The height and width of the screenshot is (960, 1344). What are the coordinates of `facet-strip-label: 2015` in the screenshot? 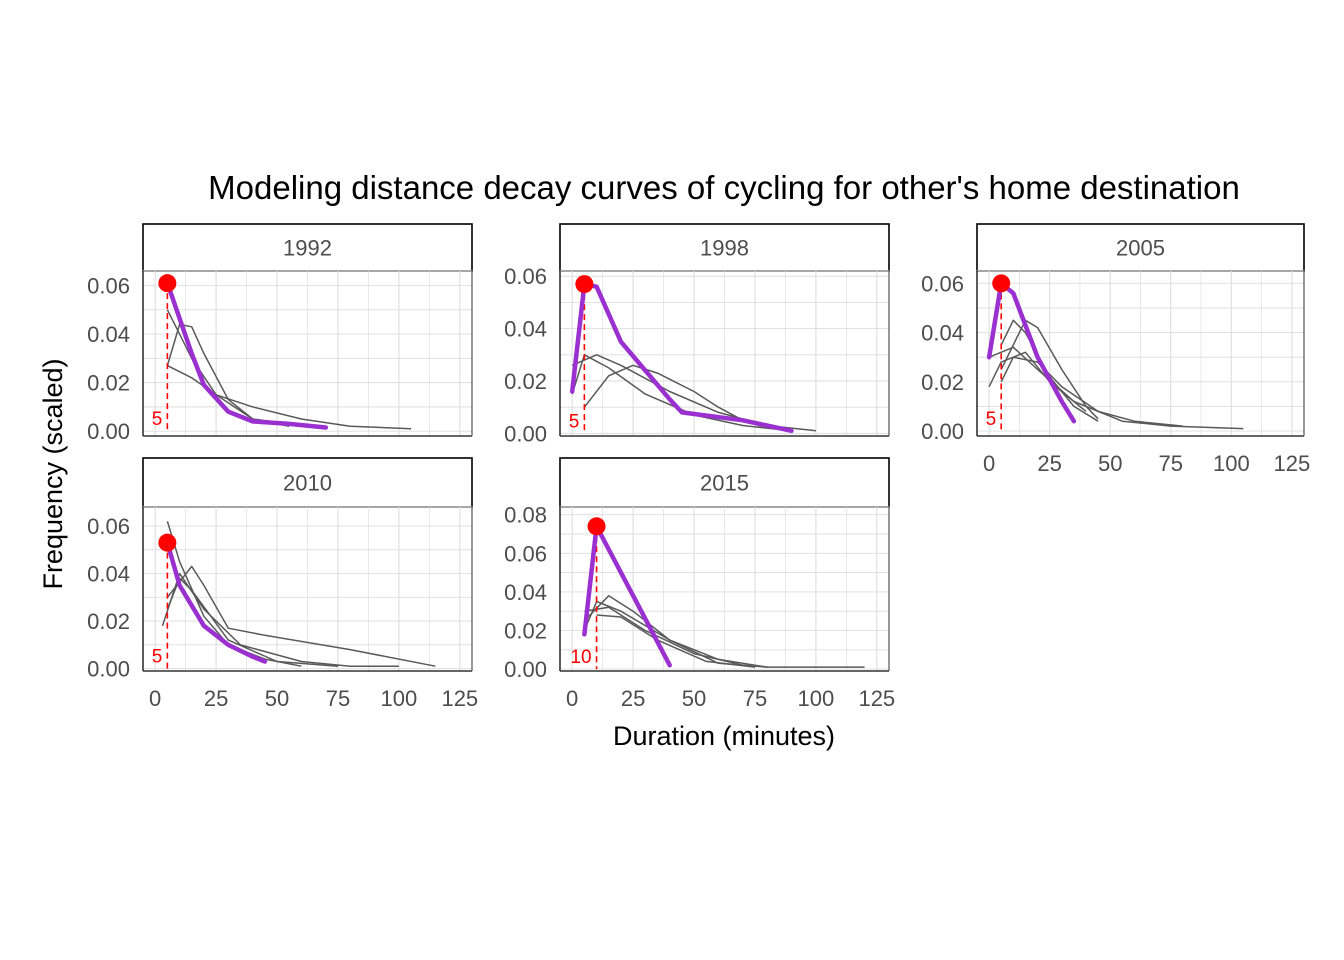 It's located at (724, 483).